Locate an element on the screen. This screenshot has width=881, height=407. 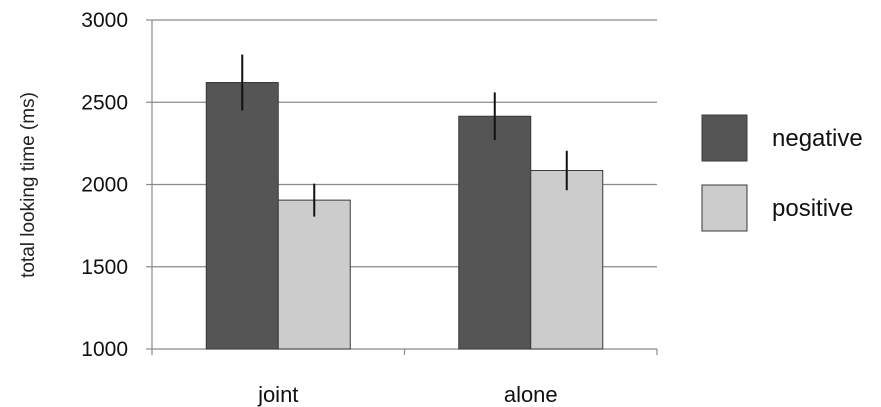
y-tick-label: 1500 is located at coordinates (104, 267).